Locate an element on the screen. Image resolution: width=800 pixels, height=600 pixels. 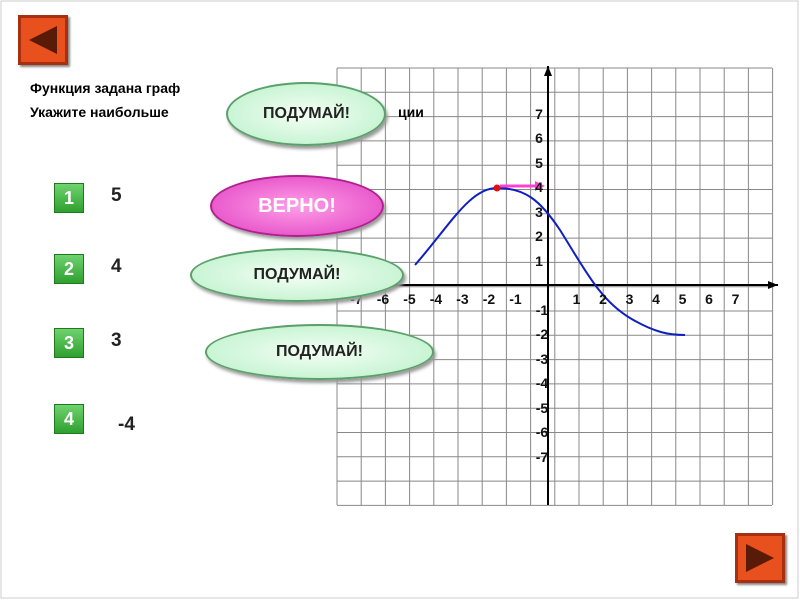
answer-button: 3 is located at coordinates (69, 343).